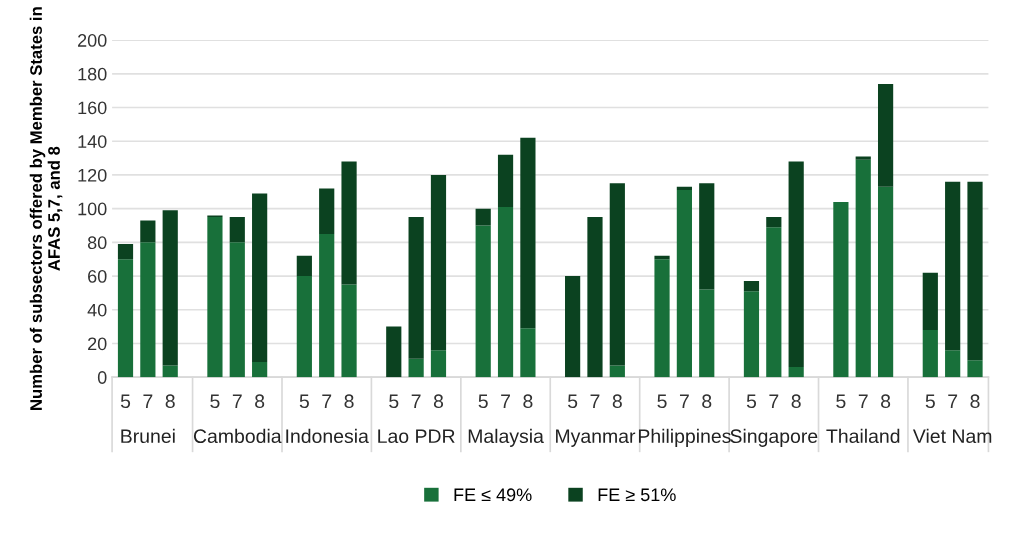 The image size is (1019, 535). What do you see at coordinates (92, 40) in the screenshot?
I see `y-tick-label: 200` at bounding box center [92, 40].